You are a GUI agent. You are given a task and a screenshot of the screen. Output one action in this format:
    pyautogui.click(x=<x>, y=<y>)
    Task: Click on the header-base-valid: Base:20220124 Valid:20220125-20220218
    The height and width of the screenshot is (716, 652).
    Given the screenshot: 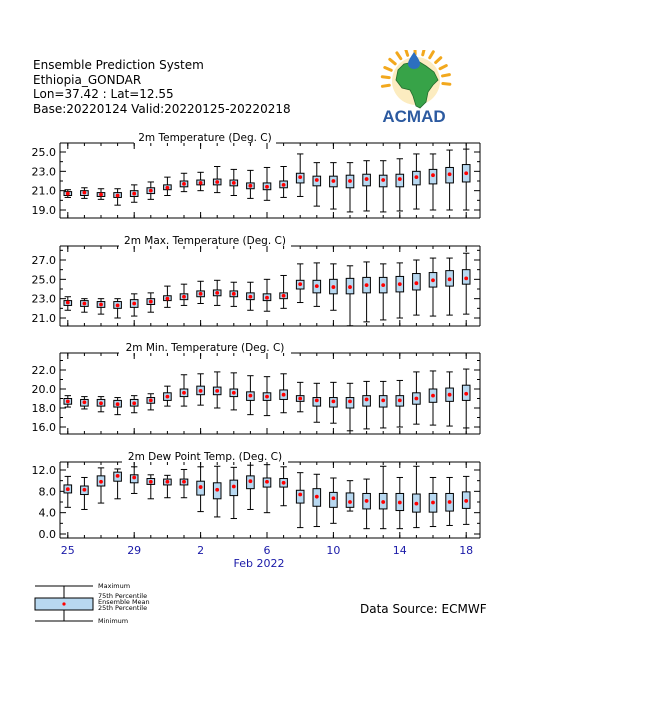 What is the action you would take?
    pyautogui.click(x=162, y=108)
    